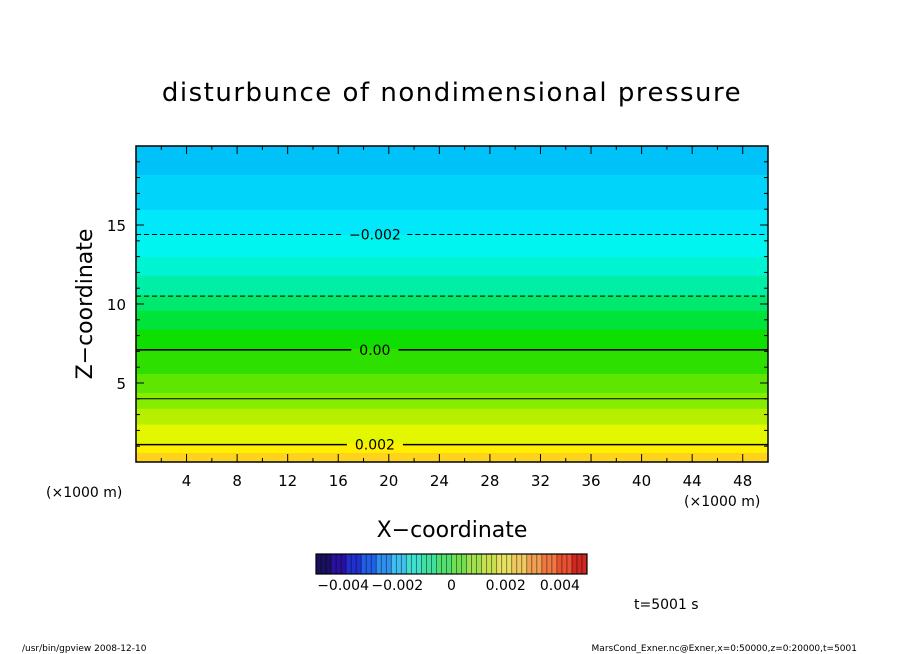 The height and width of the screenshot is (654, 904). I want to click on x-axis-label: X−coordinate, so click(452, 530).